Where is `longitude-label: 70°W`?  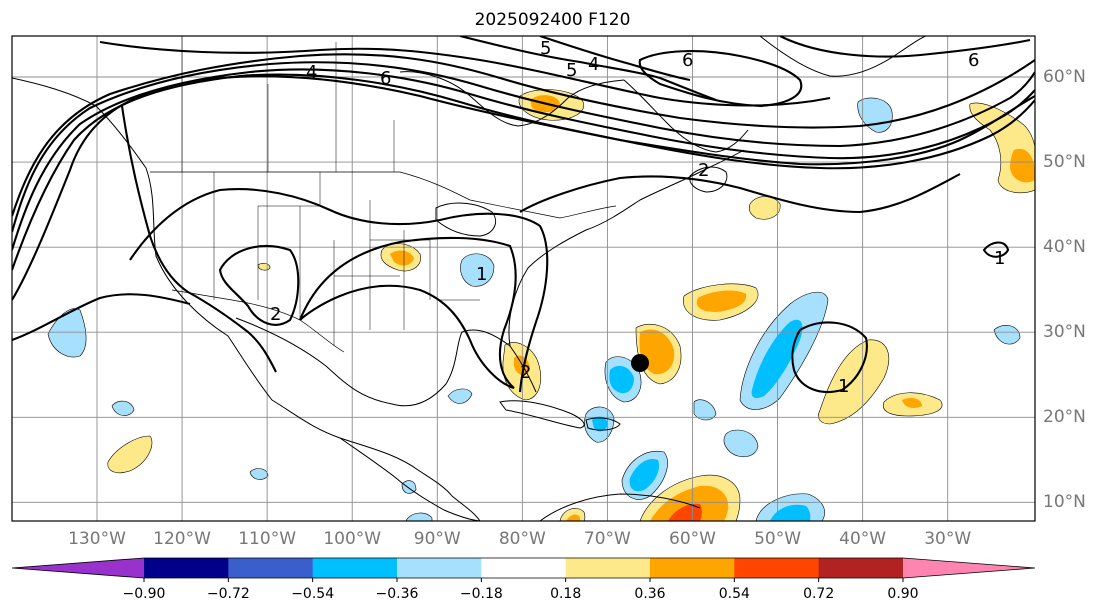 longitude-label: 70°W is located at coordinates (607, 539).